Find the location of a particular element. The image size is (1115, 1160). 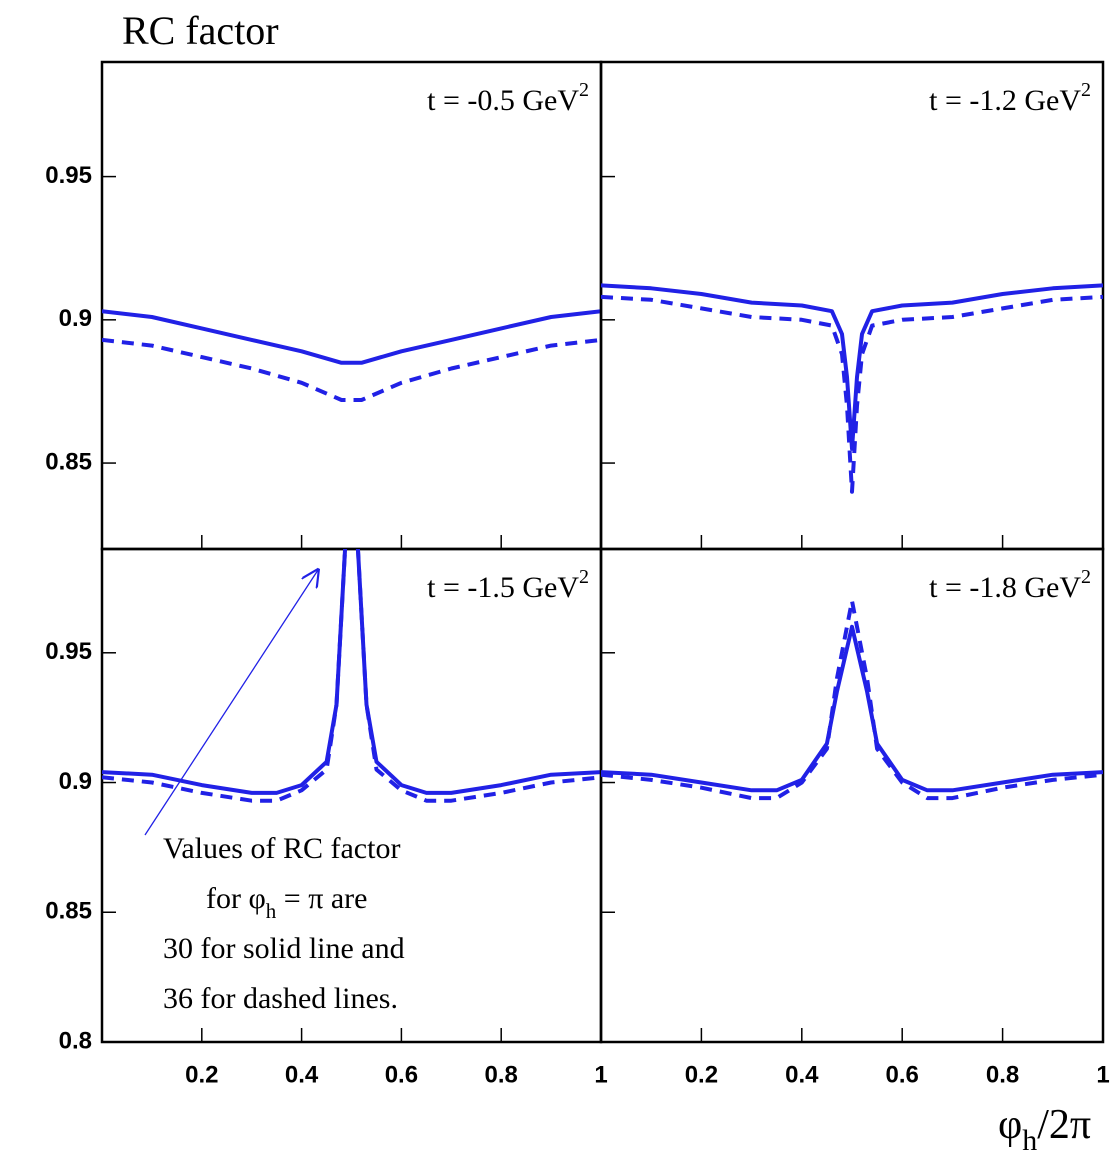

panel-title: t = -1.2 GeV2 is located at coordinates (1010, 98).